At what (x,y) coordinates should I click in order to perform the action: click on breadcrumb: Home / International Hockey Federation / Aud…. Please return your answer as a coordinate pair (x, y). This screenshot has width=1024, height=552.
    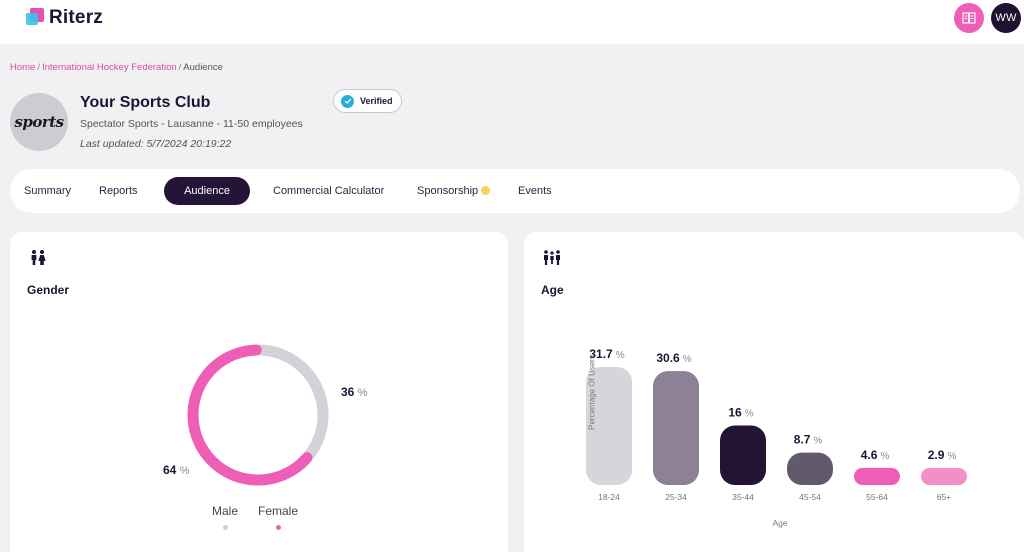
    Looking at the image, I should click on (116, 67).